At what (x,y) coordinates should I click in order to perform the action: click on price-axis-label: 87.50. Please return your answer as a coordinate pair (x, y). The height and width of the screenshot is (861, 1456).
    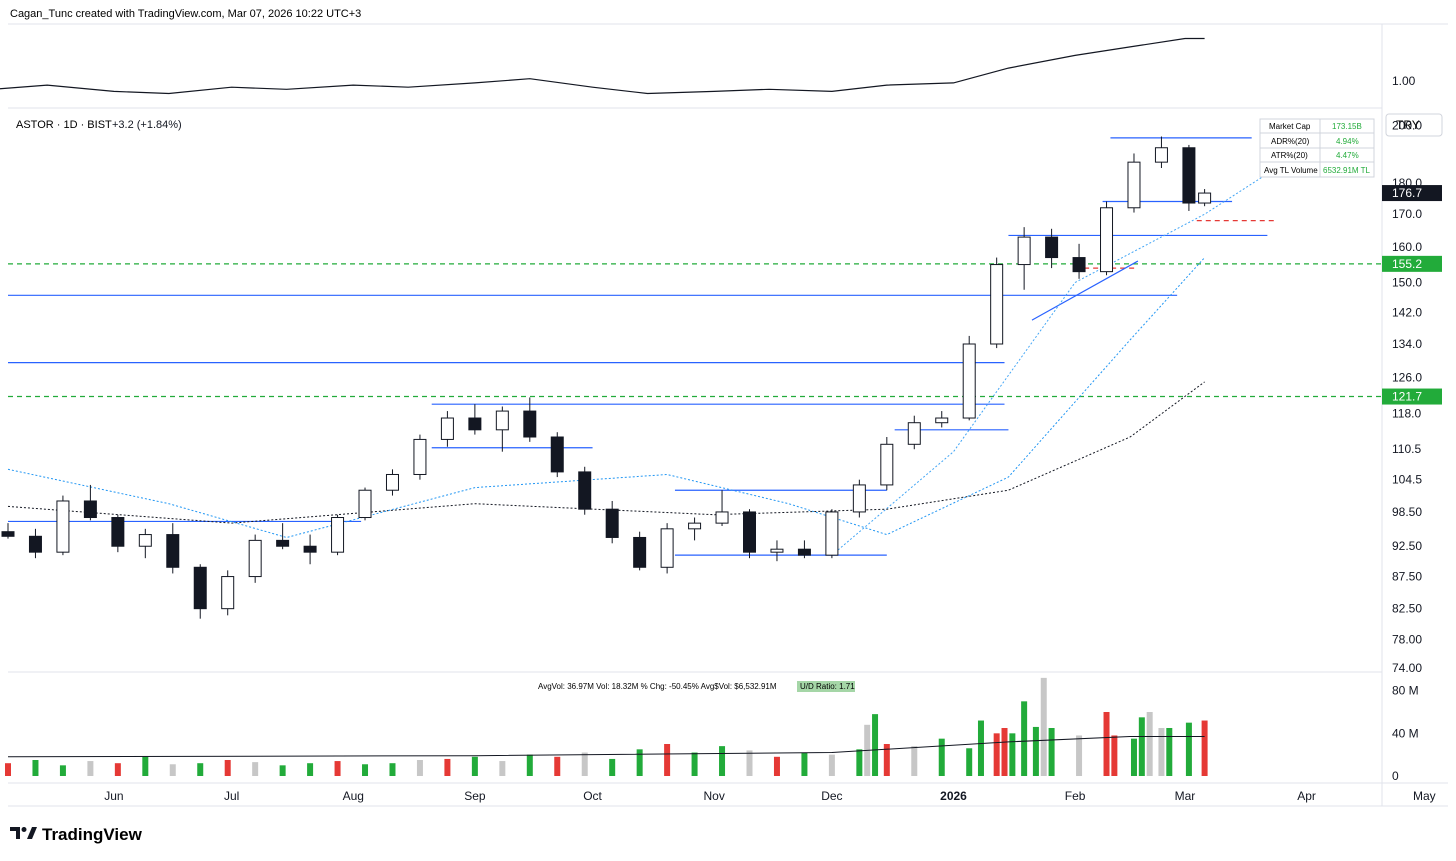
    Looking at the image, I should click on (1407, 577).